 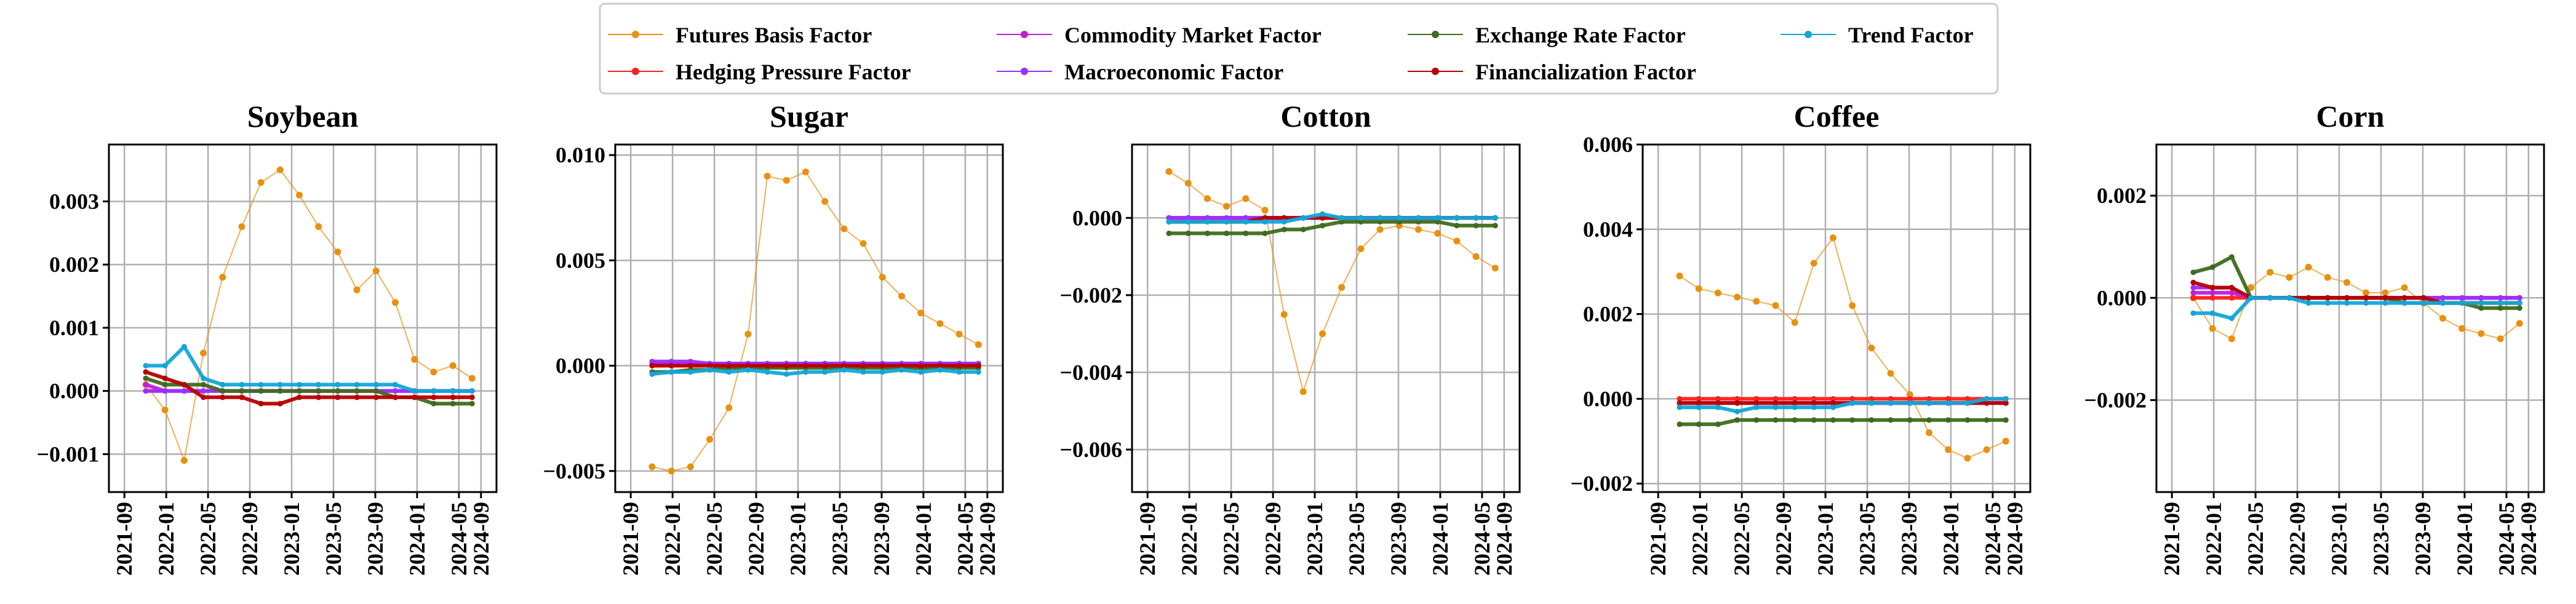 I want to click on legend-swatch-marker, so click(x=1024, y=34).